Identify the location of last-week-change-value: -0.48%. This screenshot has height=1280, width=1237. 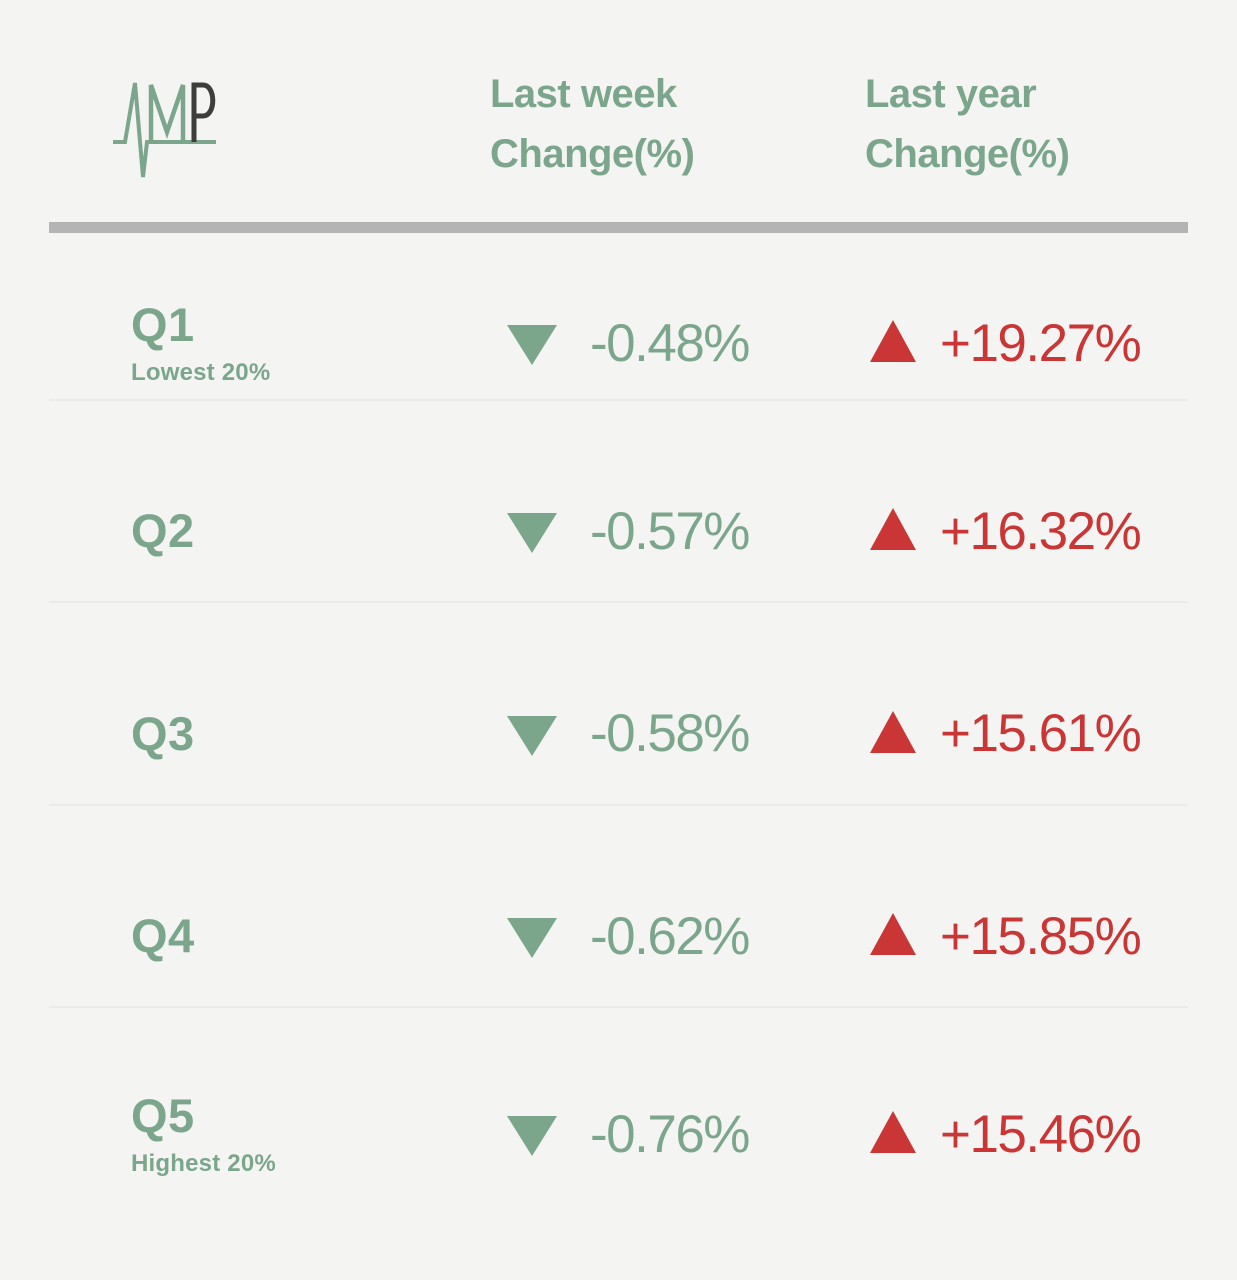
(670, 343).